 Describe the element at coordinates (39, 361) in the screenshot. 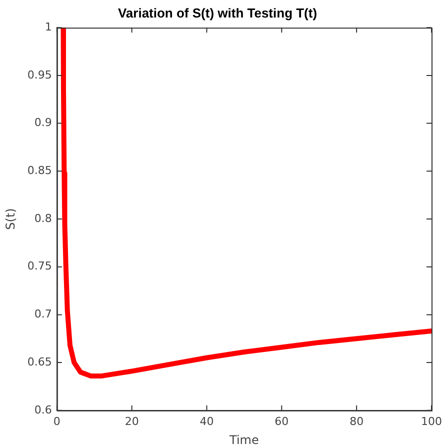

I see `y-tick-label: 0.65` at that location.